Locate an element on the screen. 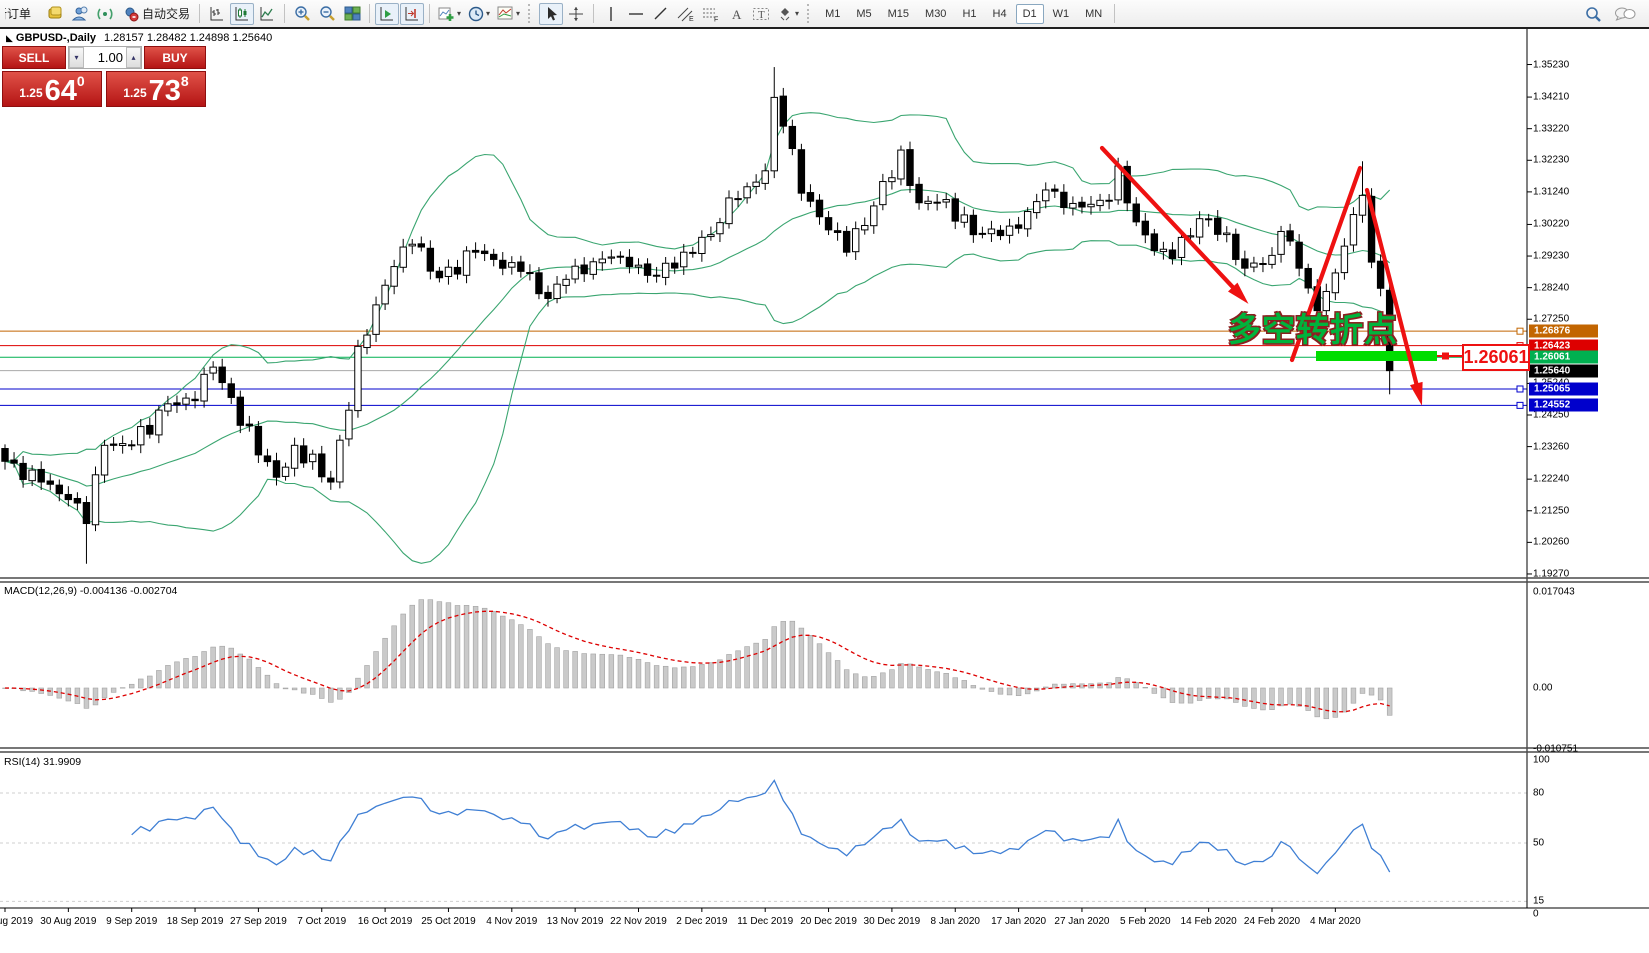  signal-icon is located at coordinates (105, 14).